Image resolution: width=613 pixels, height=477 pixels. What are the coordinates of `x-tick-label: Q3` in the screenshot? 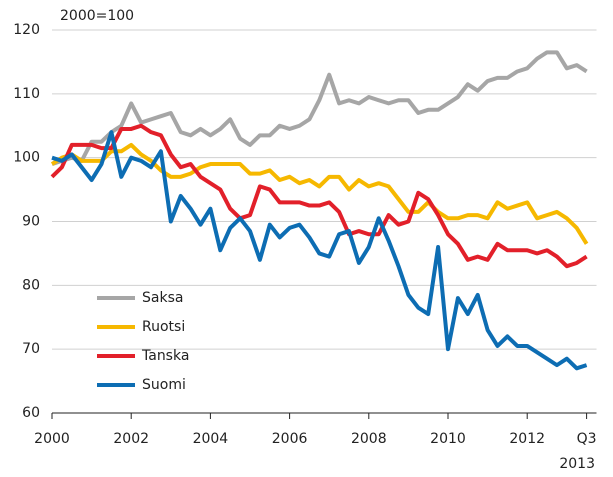 It's located at (587, 439).